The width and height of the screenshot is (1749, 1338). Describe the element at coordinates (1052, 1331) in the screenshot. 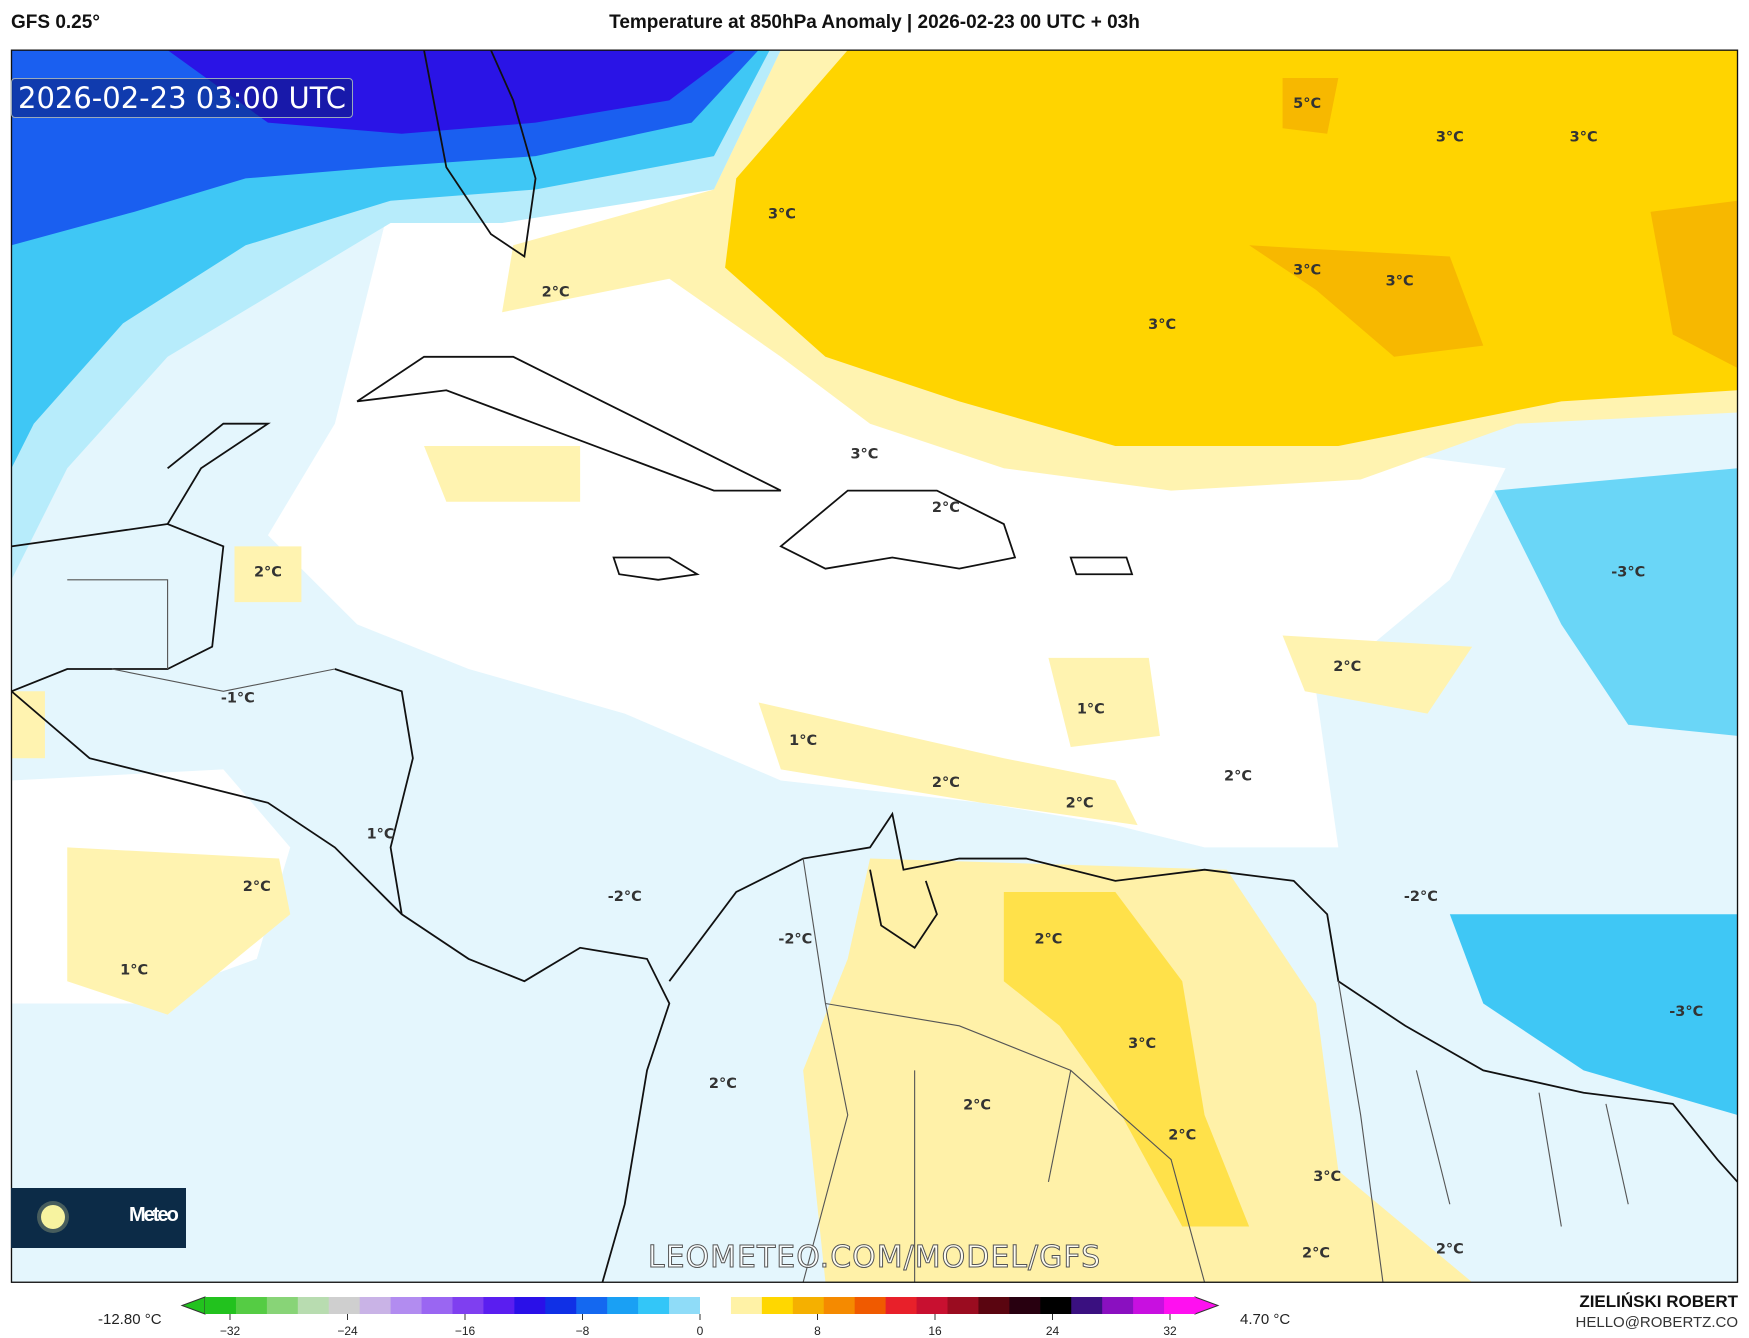

I see `colorbar-tick-label: 24` at that location.